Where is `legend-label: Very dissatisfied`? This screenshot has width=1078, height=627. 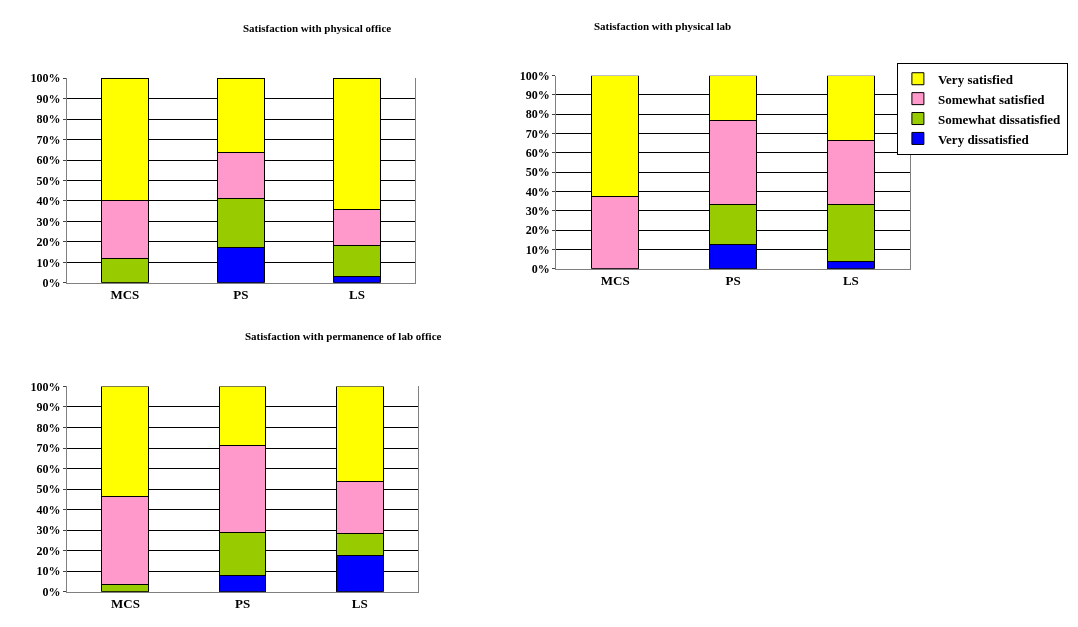 legend-label: Very dissatisfied is located at coordinates (983, 139).